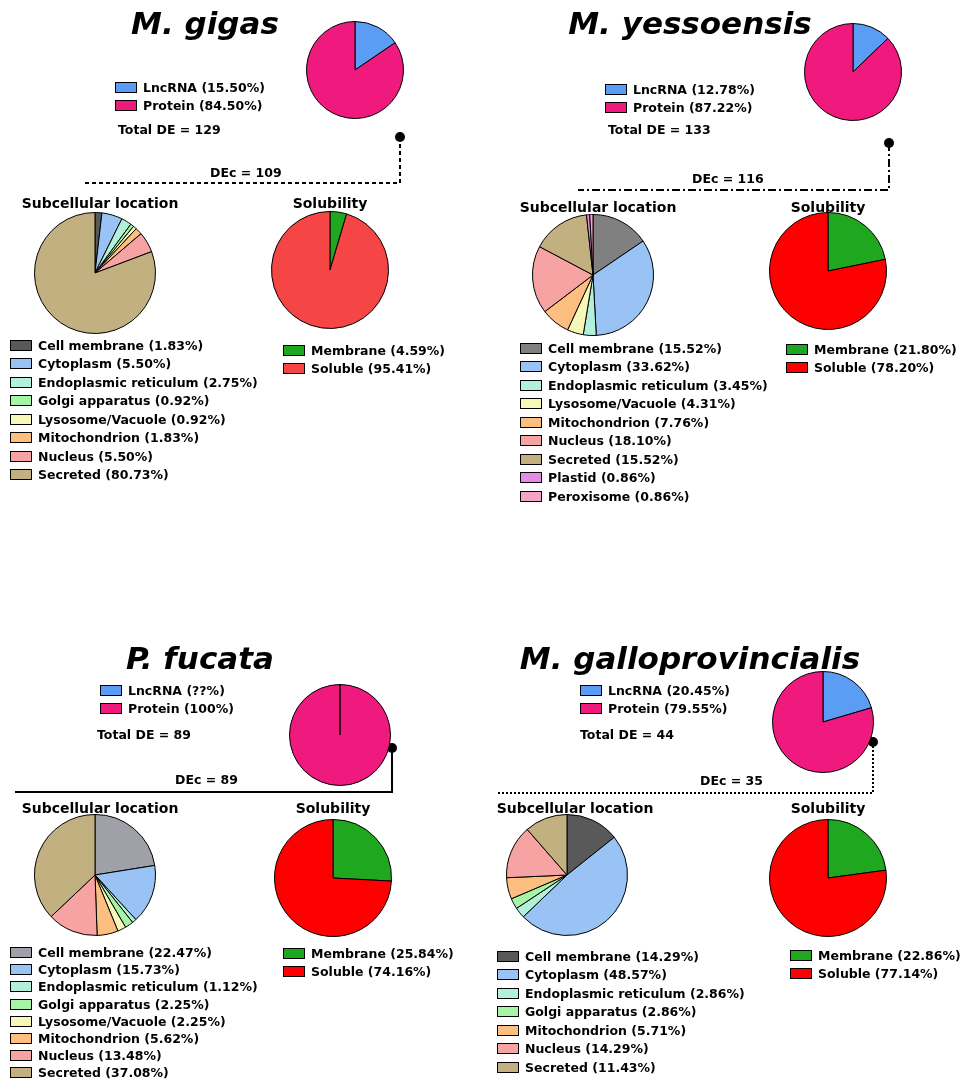  What do you see at coordinates (694, 89) in the screenshot?
I see `legend-label: LncRNA (12.78%)` at bounding box center [694, 89].